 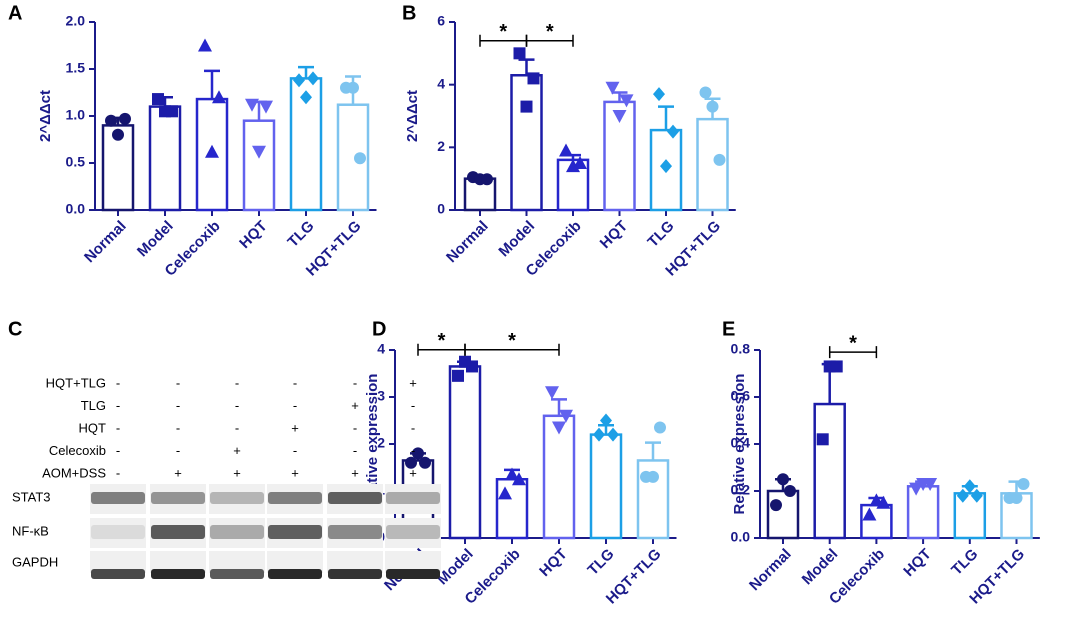 I want to click on panel-label: B, so click(x=409, y=13).